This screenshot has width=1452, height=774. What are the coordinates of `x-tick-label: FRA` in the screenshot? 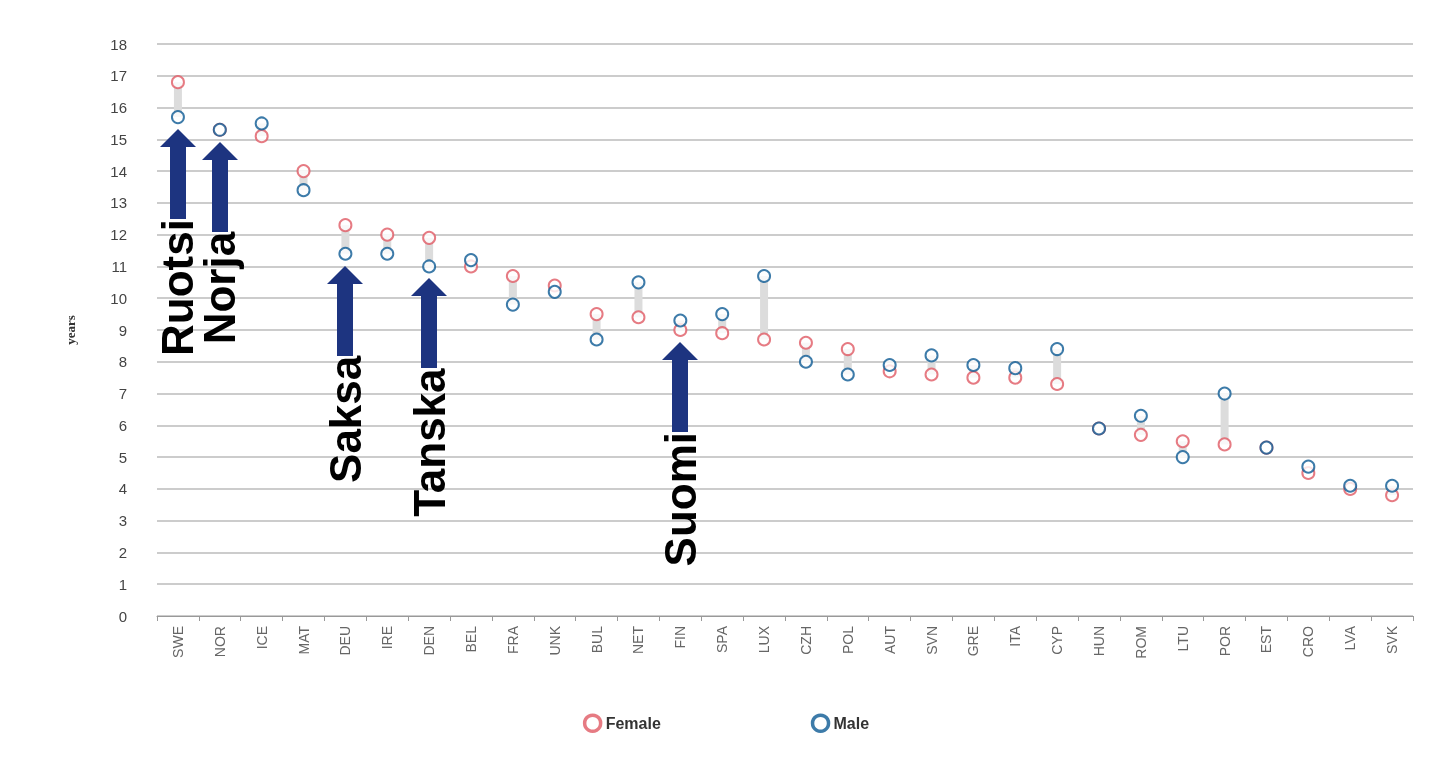 It's located at (512, 639).